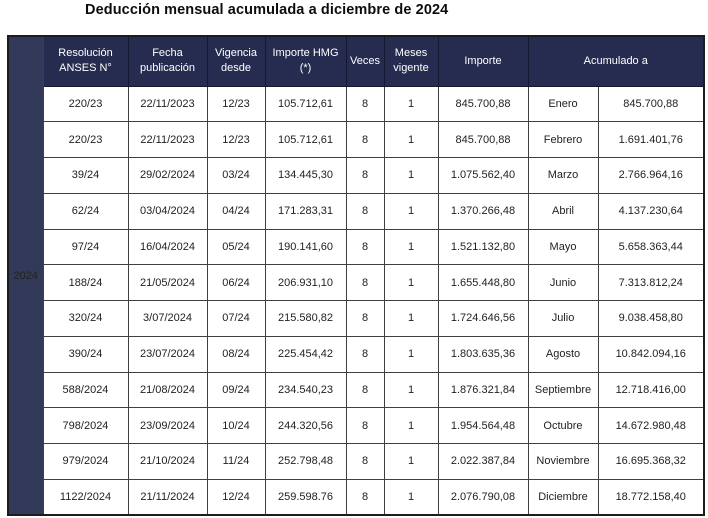 The image size is (708, 518). Describe the element at coordinates (167, 461) in the screenshot. I see `cell-fecha-publicacion: 21/10/2024` at that location.